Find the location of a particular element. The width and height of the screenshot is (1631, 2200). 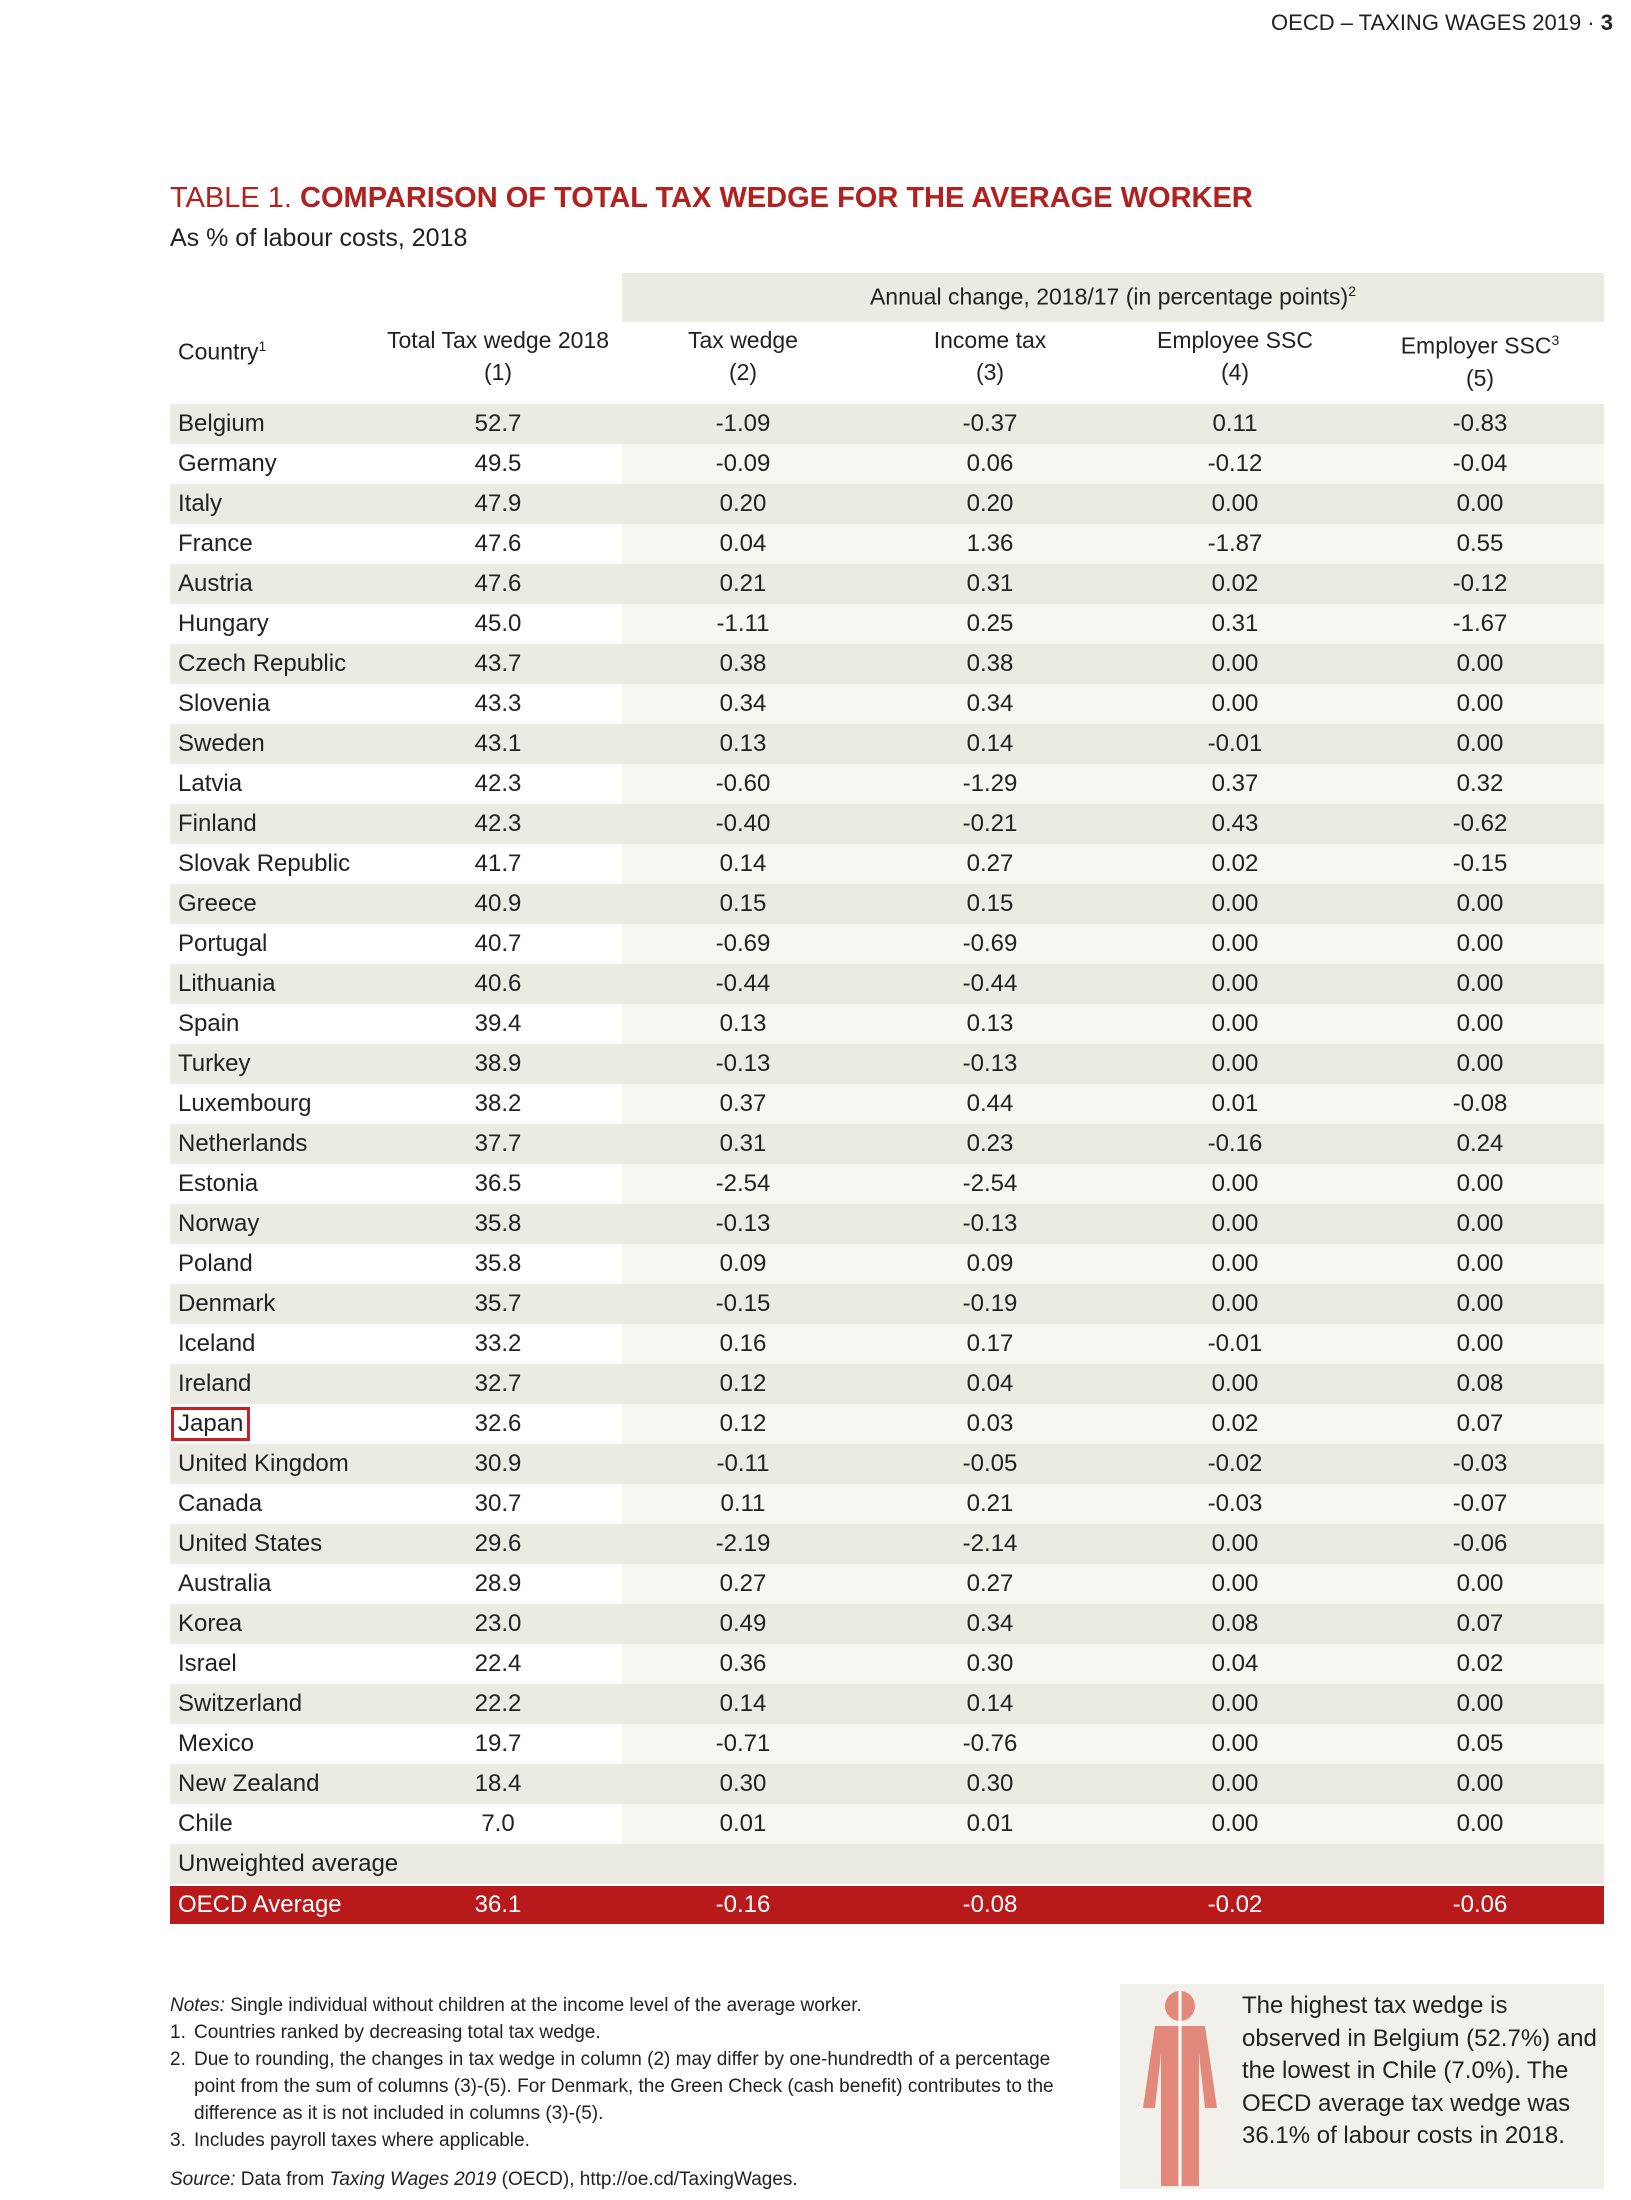

country-cell: Ireland is located at coordinates (215, 1383).